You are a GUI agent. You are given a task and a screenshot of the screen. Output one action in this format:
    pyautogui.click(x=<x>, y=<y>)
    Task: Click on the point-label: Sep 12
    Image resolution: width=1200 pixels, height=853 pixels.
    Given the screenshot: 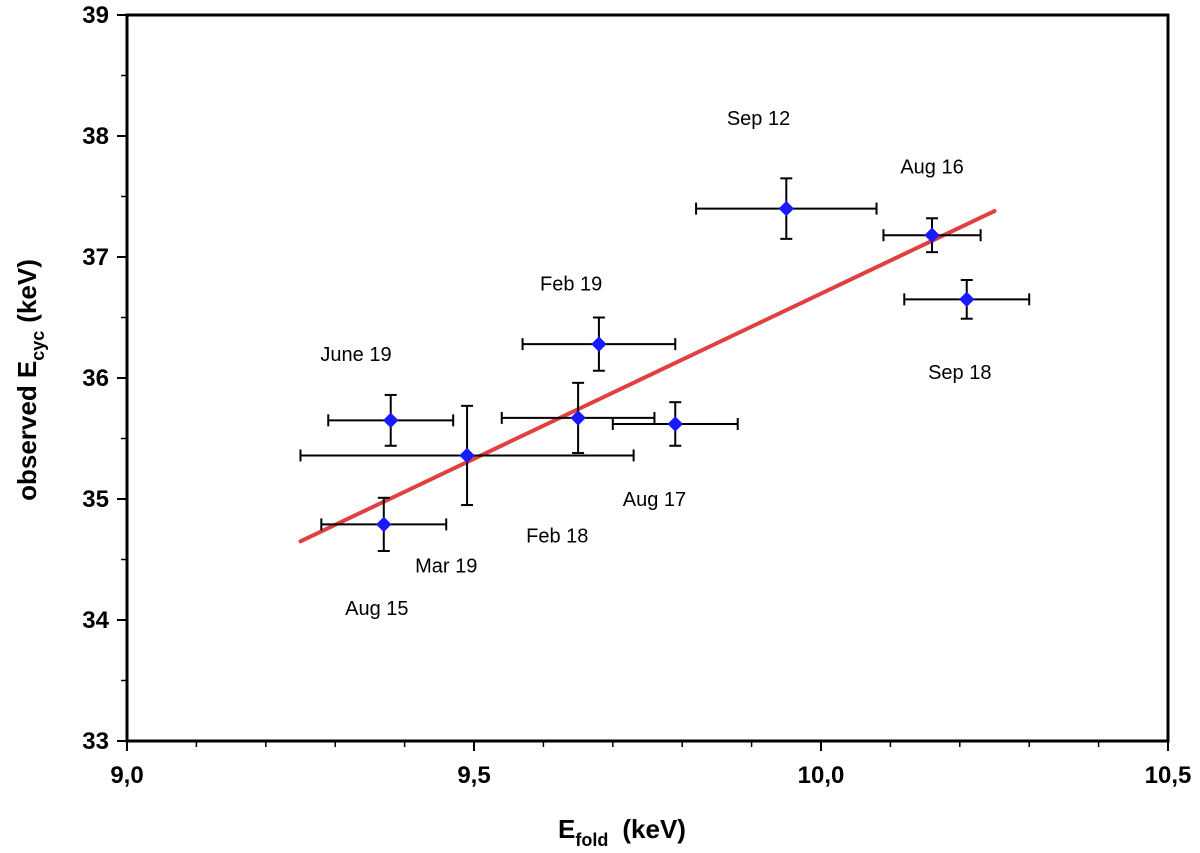 What is the action you would take?
    pyautogui.click(x=758, y=119)
    